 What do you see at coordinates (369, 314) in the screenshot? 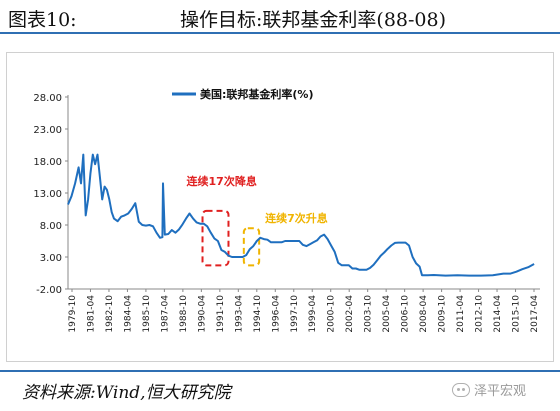
I see `x-tick-label: 2003-10` at bounding box center [369, 314].